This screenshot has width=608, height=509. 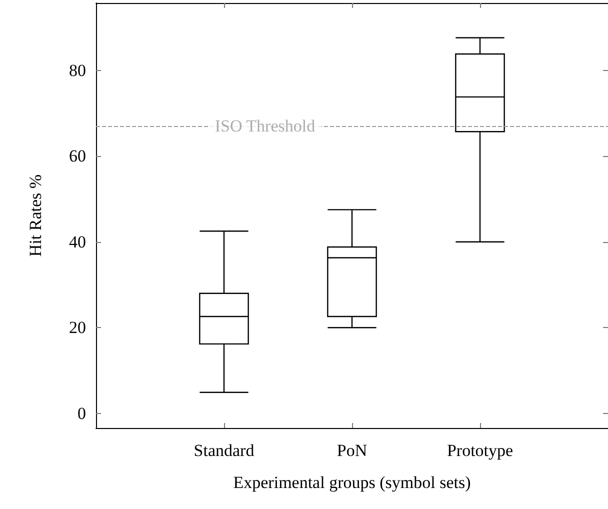 I want to click on ref-line-label: ISO Threshold, so click(x=265, y=126).